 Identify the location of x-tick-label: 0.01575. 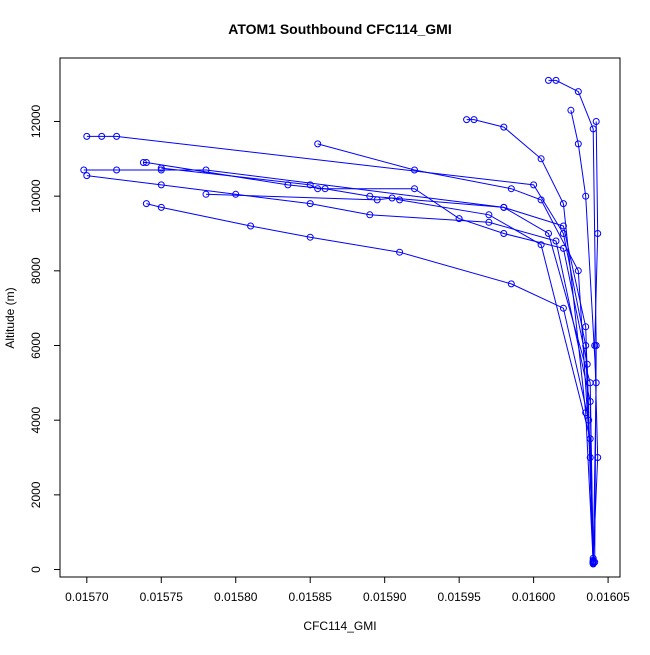
(162, 597).